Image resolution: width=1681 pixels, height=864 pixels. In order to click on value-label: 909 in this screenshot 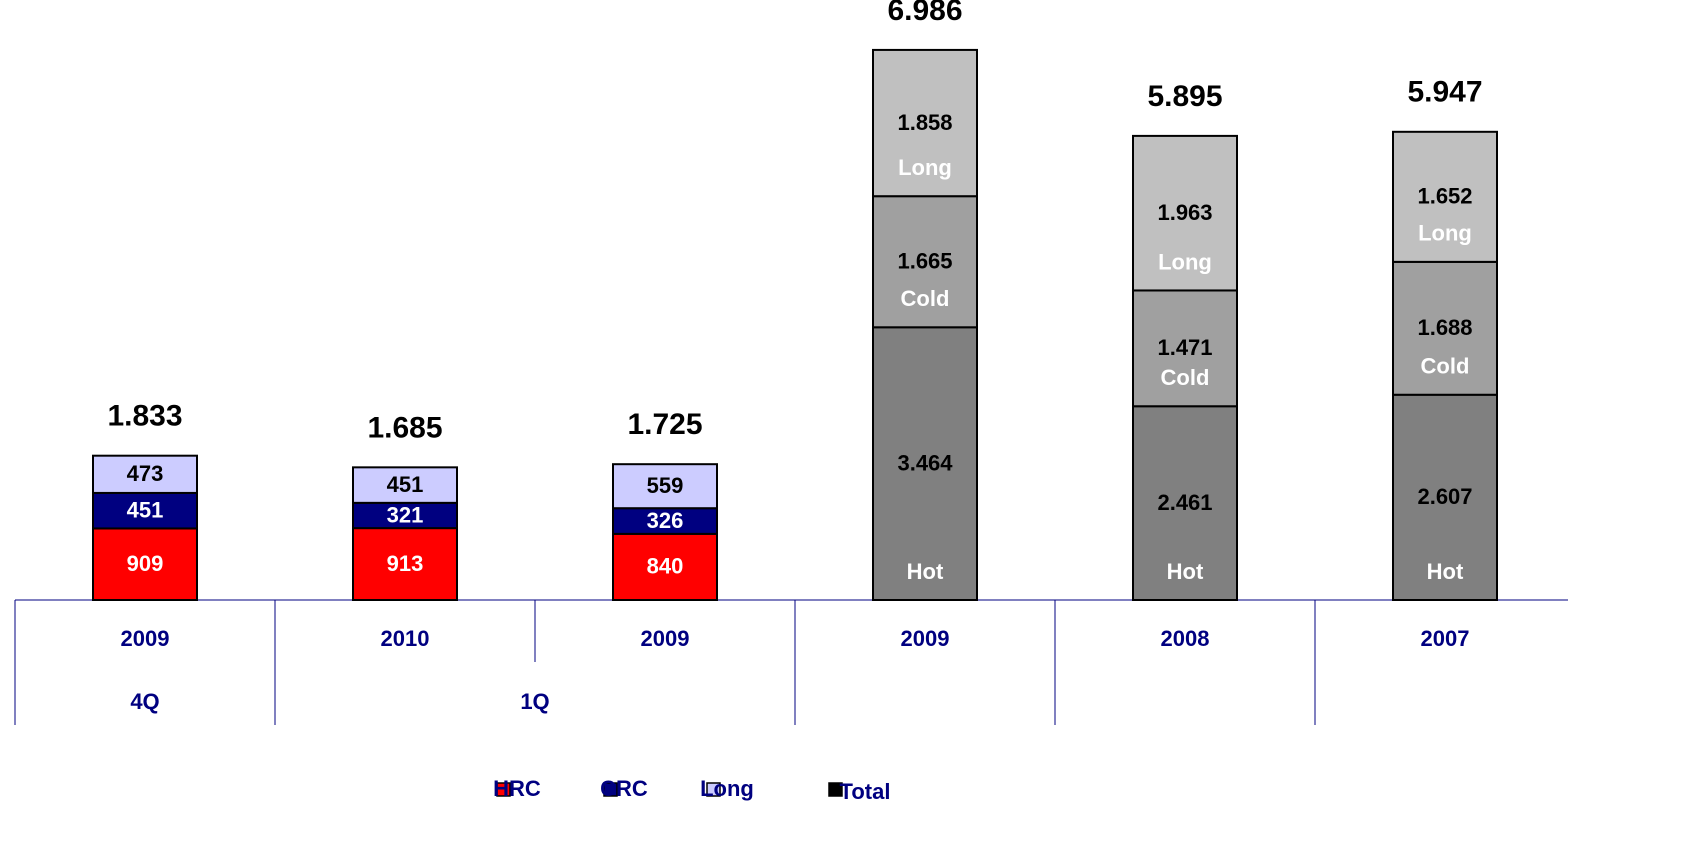, I will do `click(145, 563)`.